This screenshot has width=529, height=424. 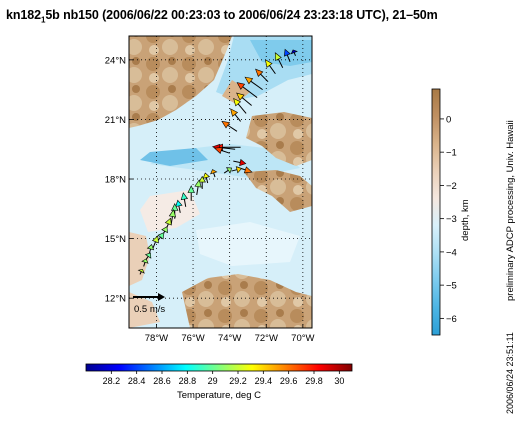 I want to click on lon-tick-label: 74°W, so click(x=229, y=338).